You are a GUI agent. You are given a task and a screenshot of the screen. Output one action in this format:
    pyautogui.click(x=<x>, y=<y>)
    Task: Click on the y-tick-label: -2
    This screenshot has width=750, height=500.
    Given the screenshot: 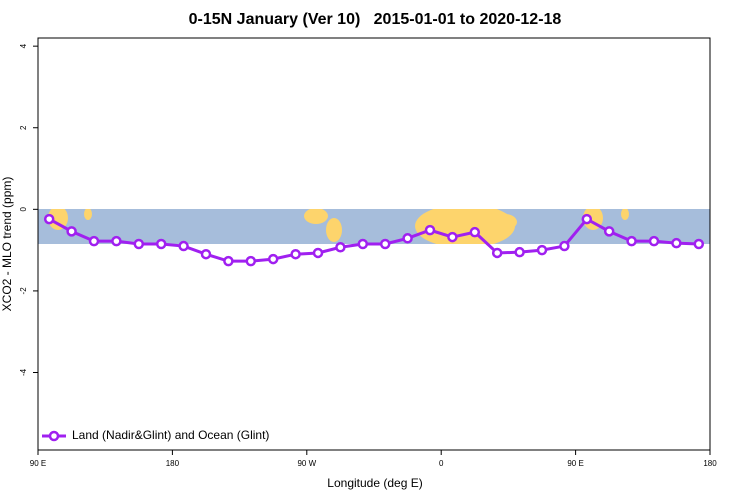 What is the action you would take?
    pyautogui.click(x=23, y=291)
    